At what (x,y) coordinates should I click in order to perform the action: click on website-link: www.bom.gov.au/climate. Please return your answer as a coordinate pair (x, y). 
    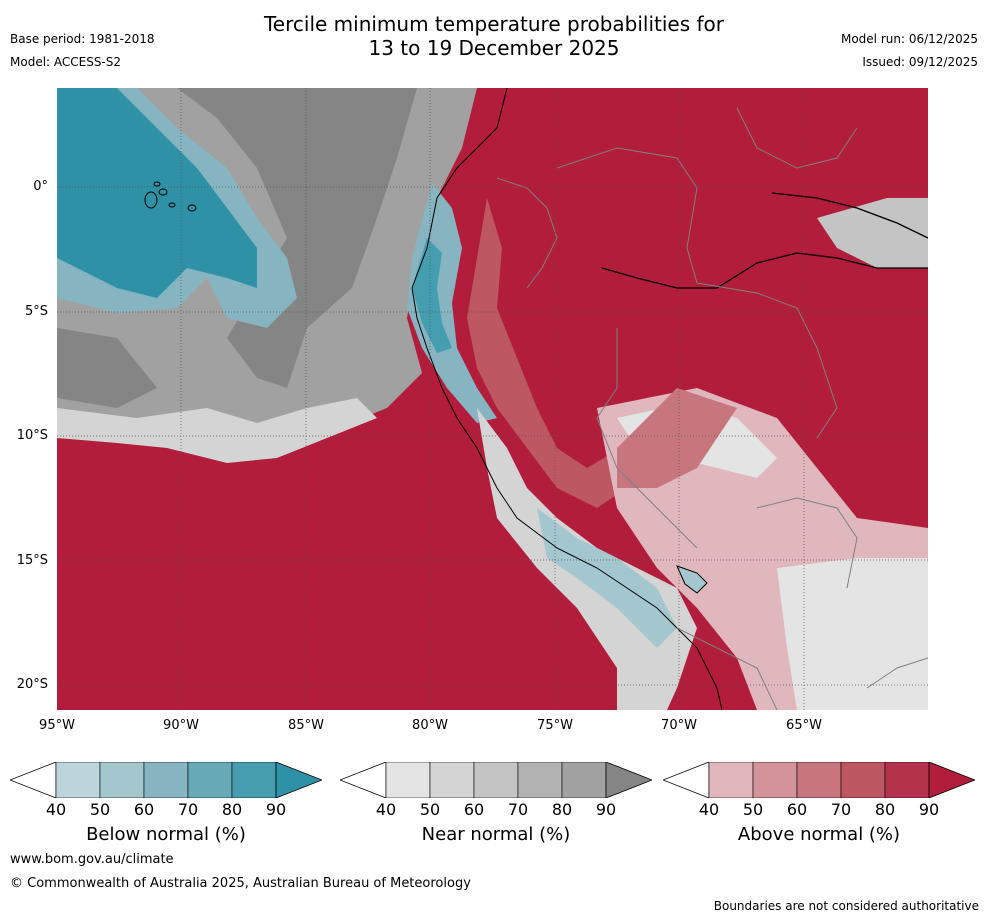
    Looking at the image, I should click on (92, 859).